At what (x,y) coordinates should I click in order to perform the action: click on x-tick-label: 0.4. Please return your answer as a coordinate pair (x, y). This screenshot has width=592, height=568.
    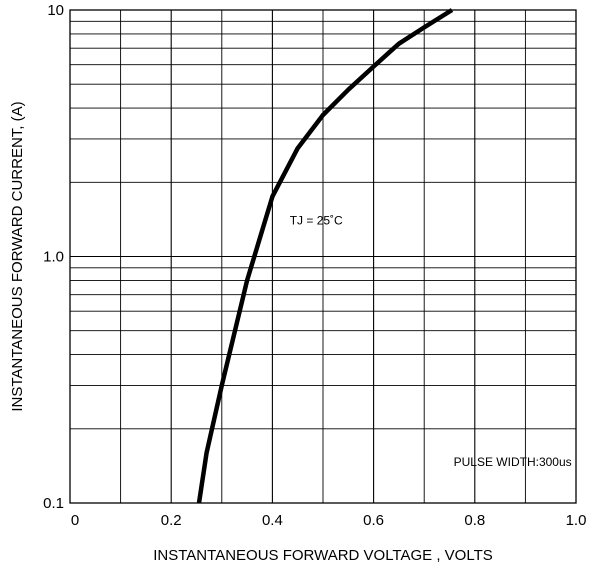
    Looking at the image, I should click on (272, 520).